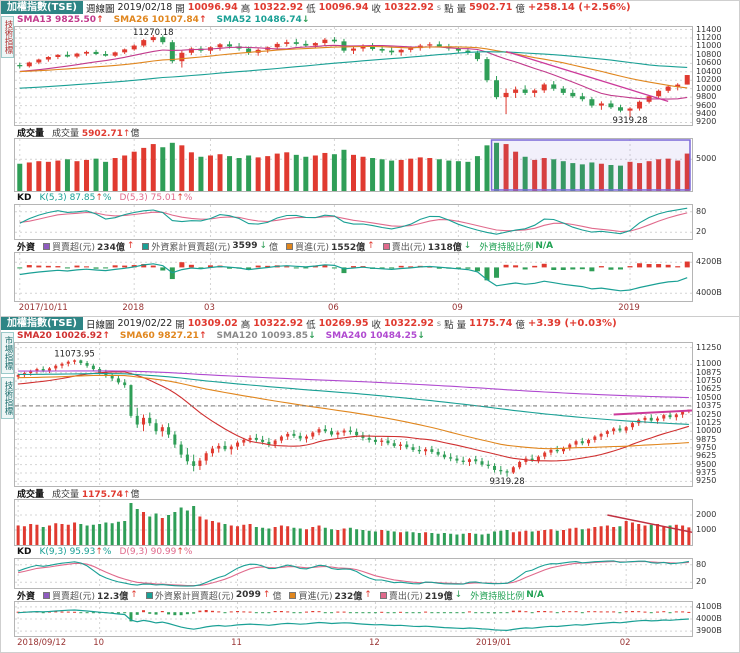 Image resolution: width=740 pixels, height=653 pixels. What do you see at coordinates (102, 133) in the screenshot?
I see `volume-series-value: 5902.71` at bounding box center [102, 133].